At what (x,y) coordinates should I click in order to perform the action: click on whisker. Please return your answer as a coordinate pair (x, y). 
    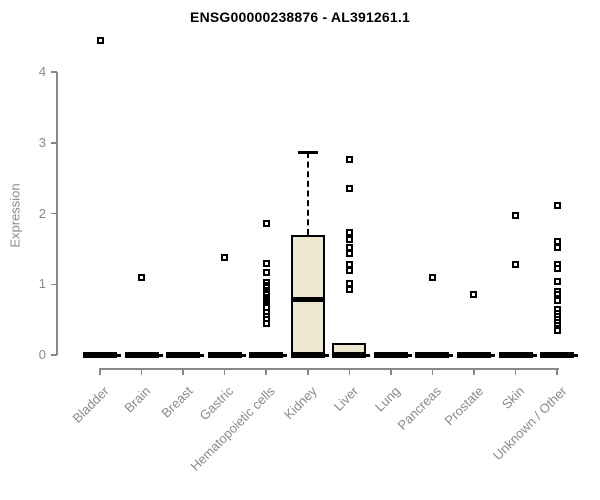
    Looking at the image, I should click on (307, 193).